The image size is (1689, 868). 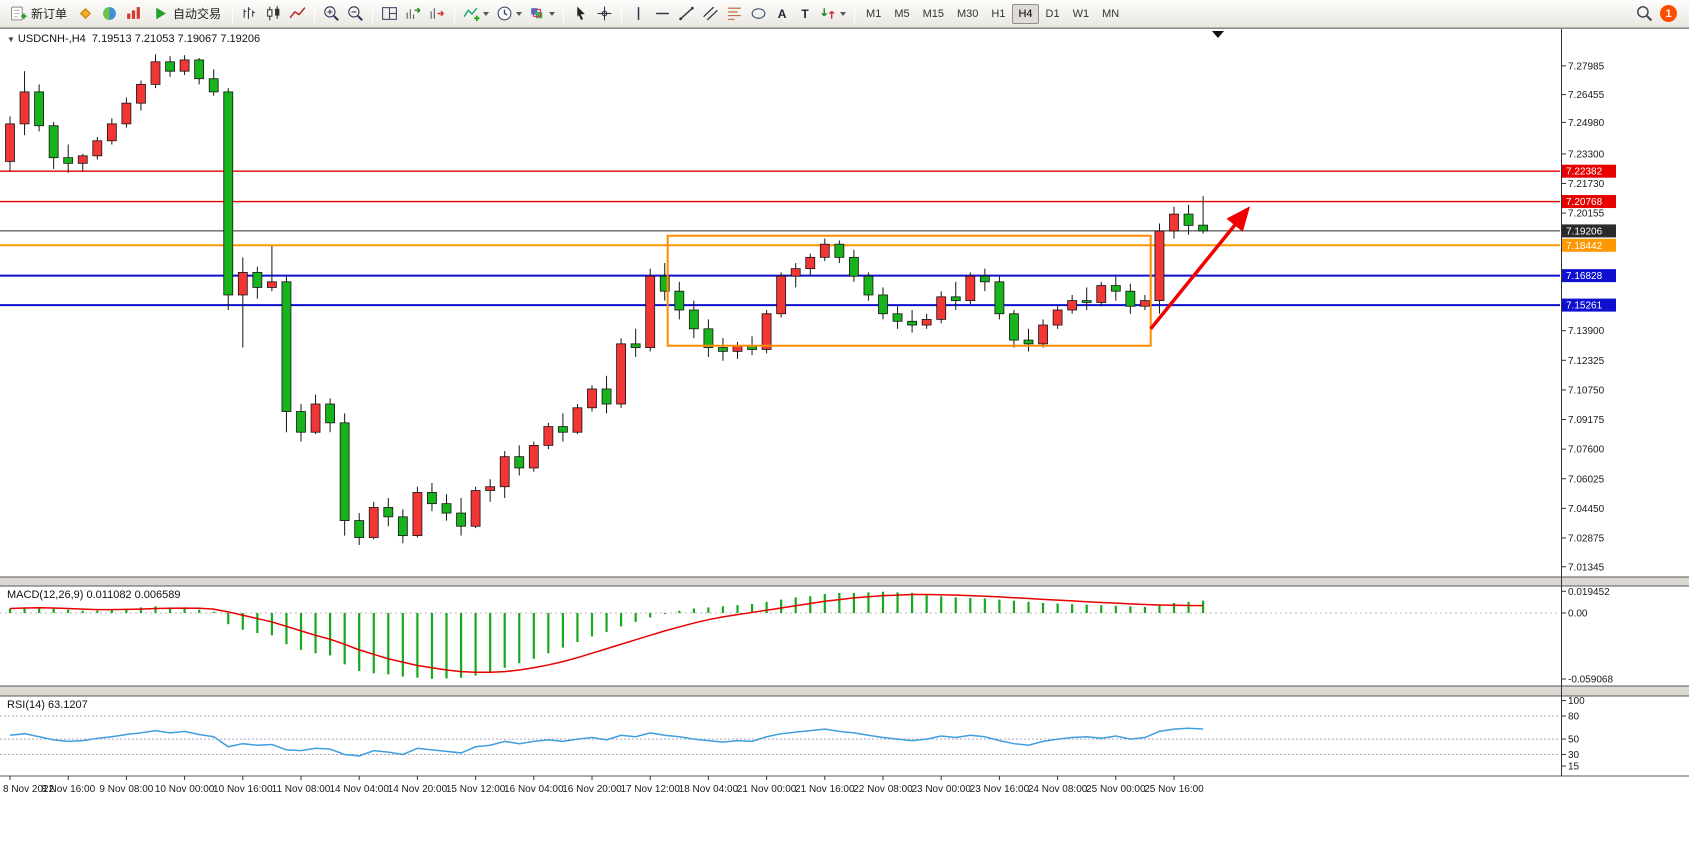 What do you see at coordinates (1586, 567) in the screenshot?
I see `svg-text: 7.01345` at bounding box center [1586, 567].